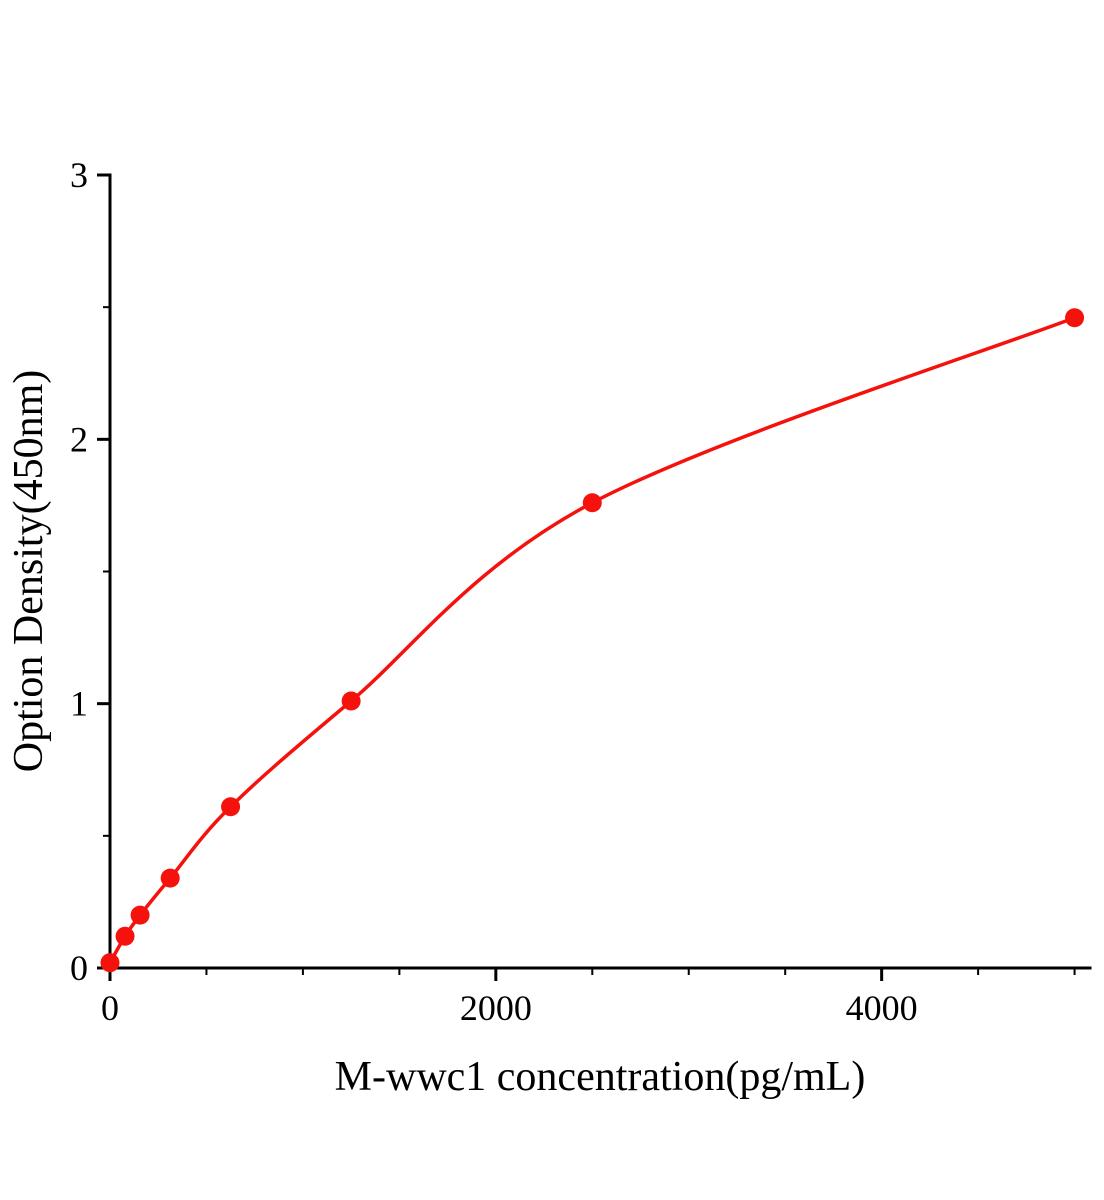 This screenshot has height=1200, width=1104. I want to click on y-axis-title: Option Density(450nm), so click(29, 571).